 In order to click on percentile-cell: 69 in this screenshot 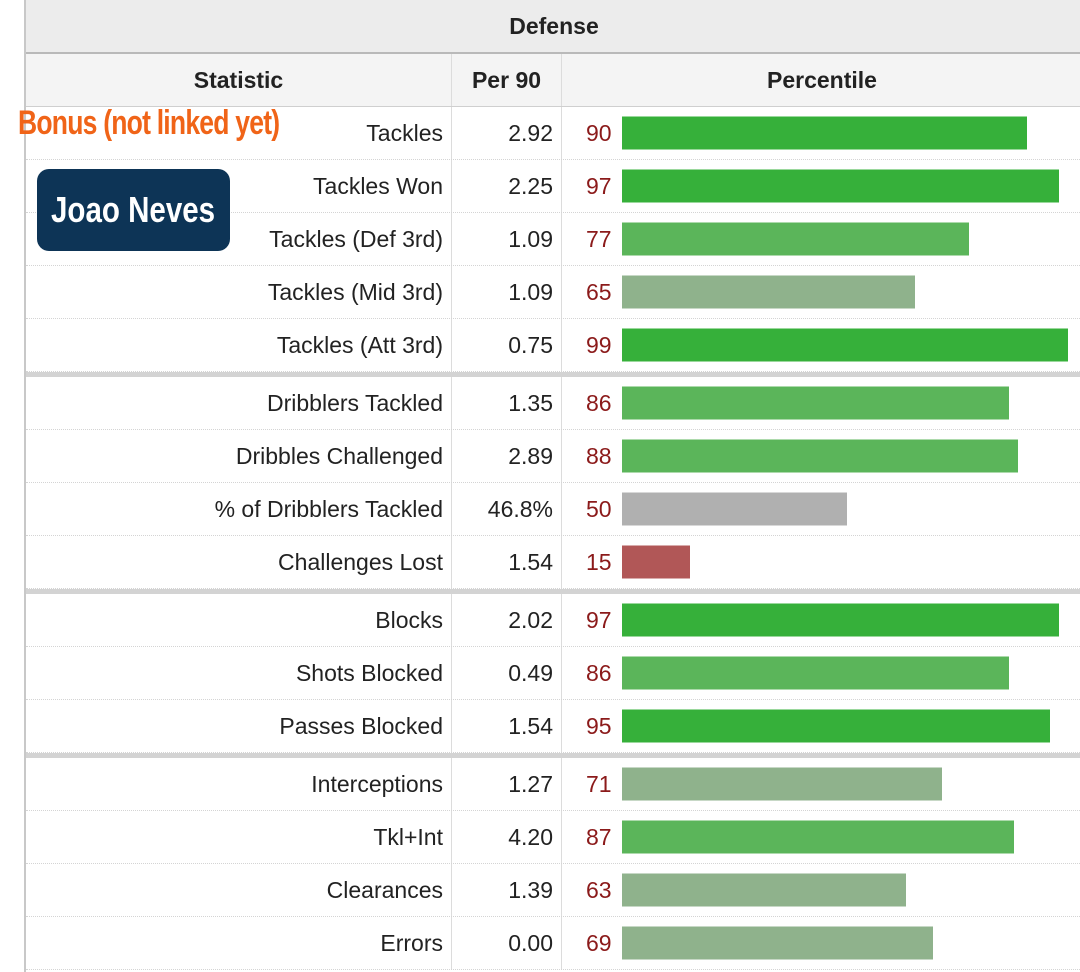, I will do `click(821, 943)`.